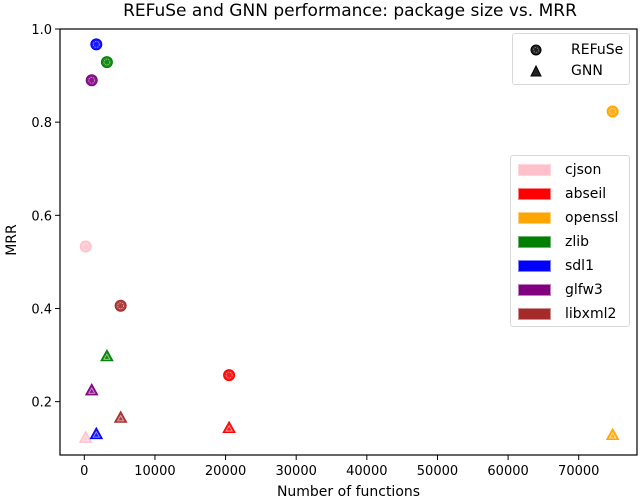 This screenshot has height=504, width=640. I want to click on refuse-point-openssl, so click(612, 111).